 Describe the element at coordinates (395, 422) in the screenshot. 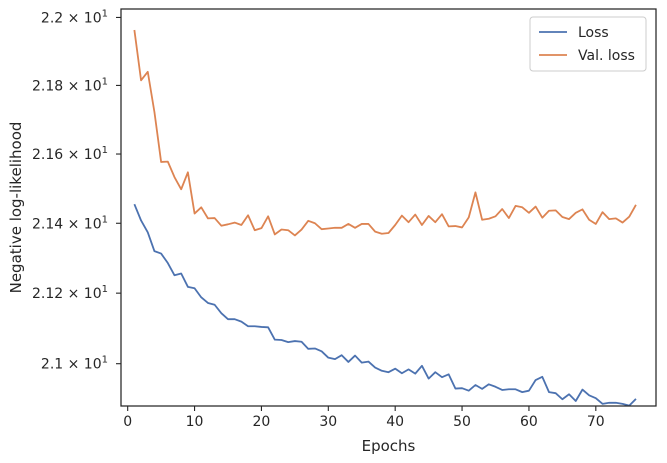

I see `x-tick-label: 40` at that location.